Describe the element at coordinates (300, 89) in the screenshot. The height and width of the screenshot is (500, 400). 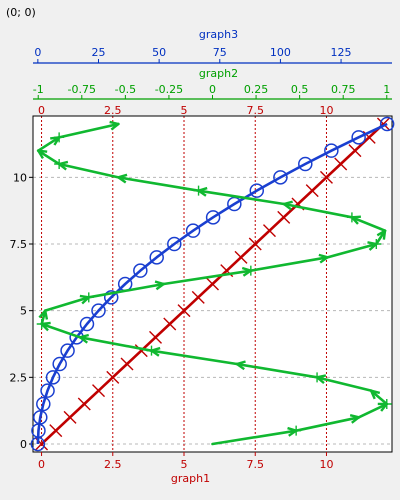
I see `graph2-tick-label: 0.5` at that location.